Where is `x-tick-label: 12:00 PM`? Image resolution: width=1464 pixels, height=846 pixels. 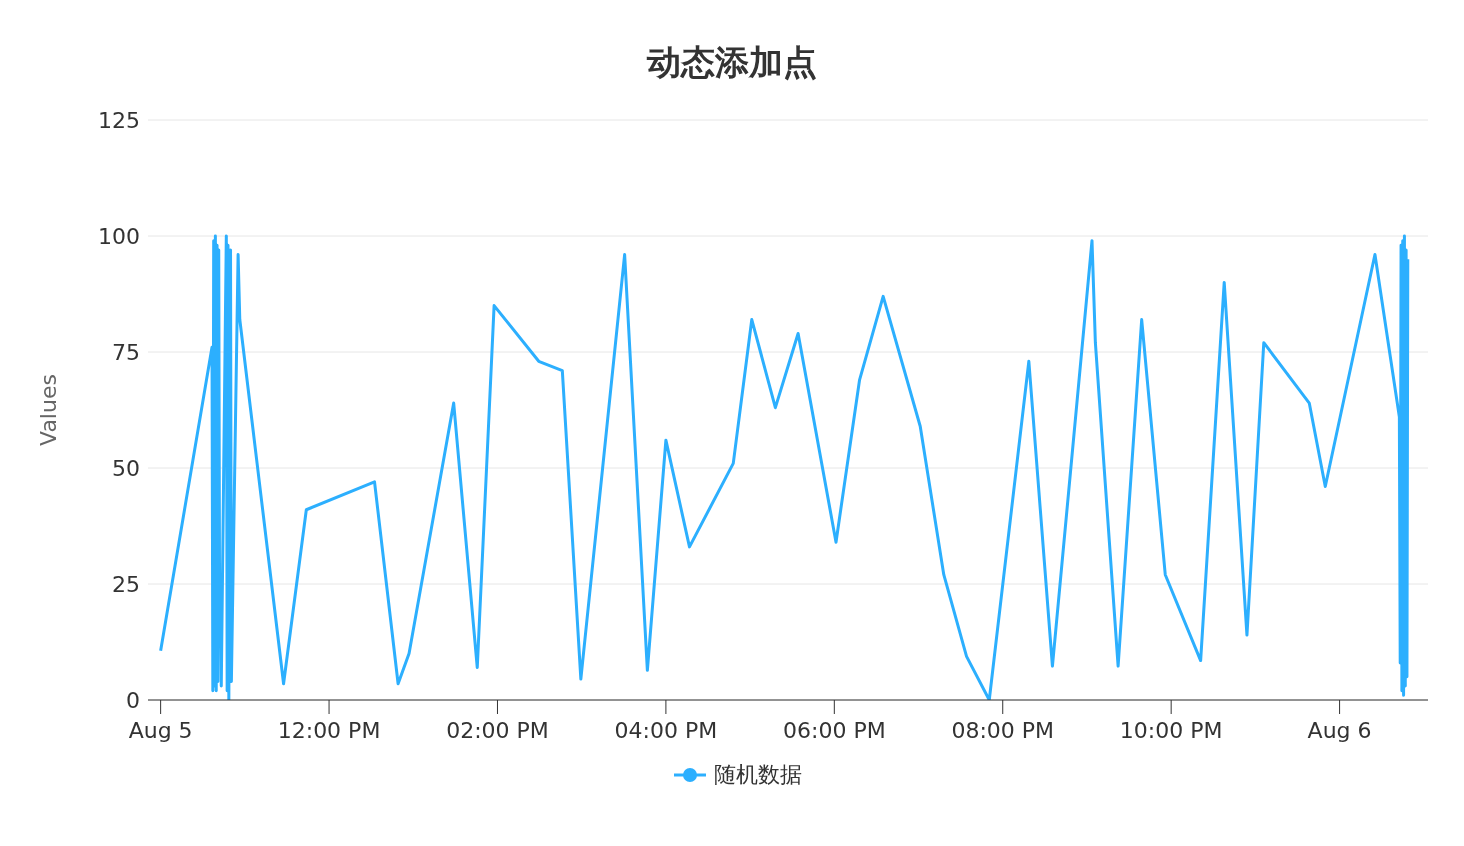
x-tick-label: 12:00 PM is located at coordinates (329, 730).